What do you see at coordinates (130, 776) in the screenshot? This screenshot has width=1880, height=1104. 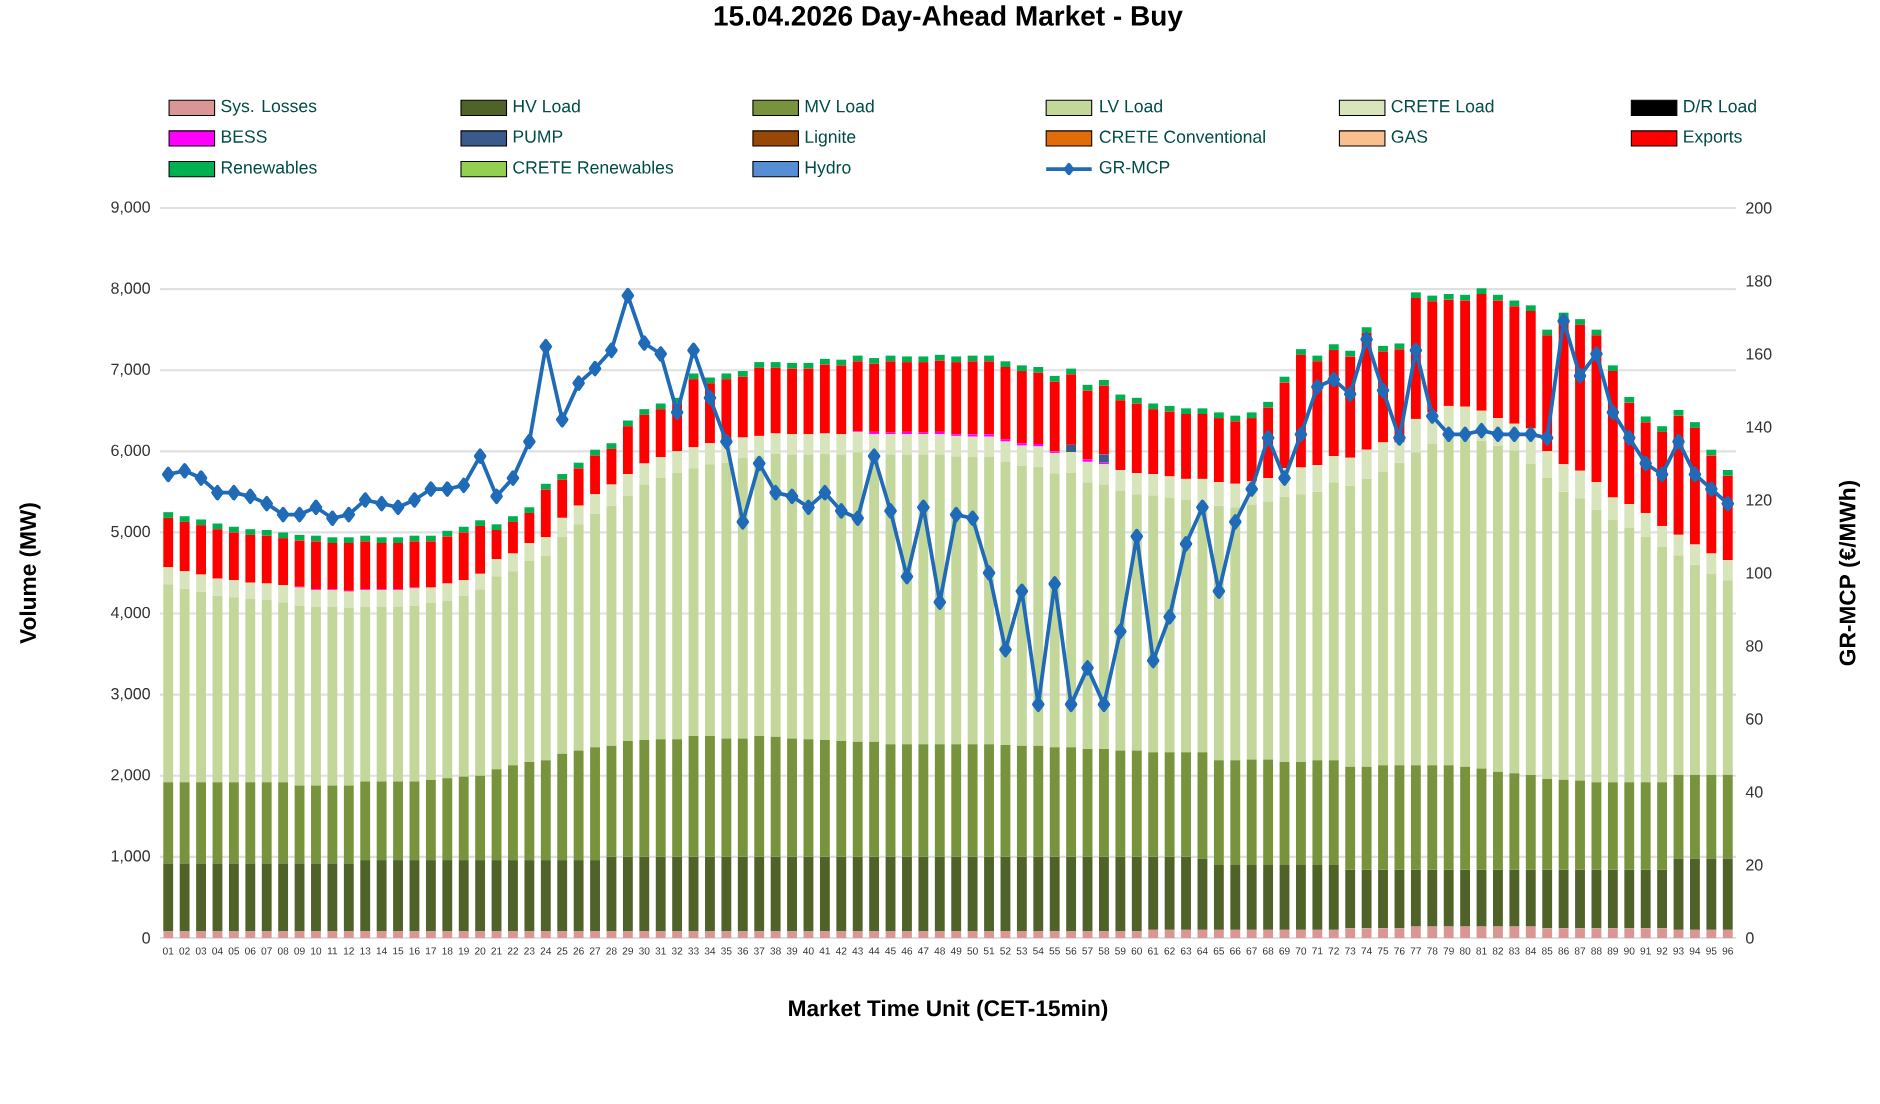 I see `y-tick-label: 2,000` at bounding box center [130, 776].